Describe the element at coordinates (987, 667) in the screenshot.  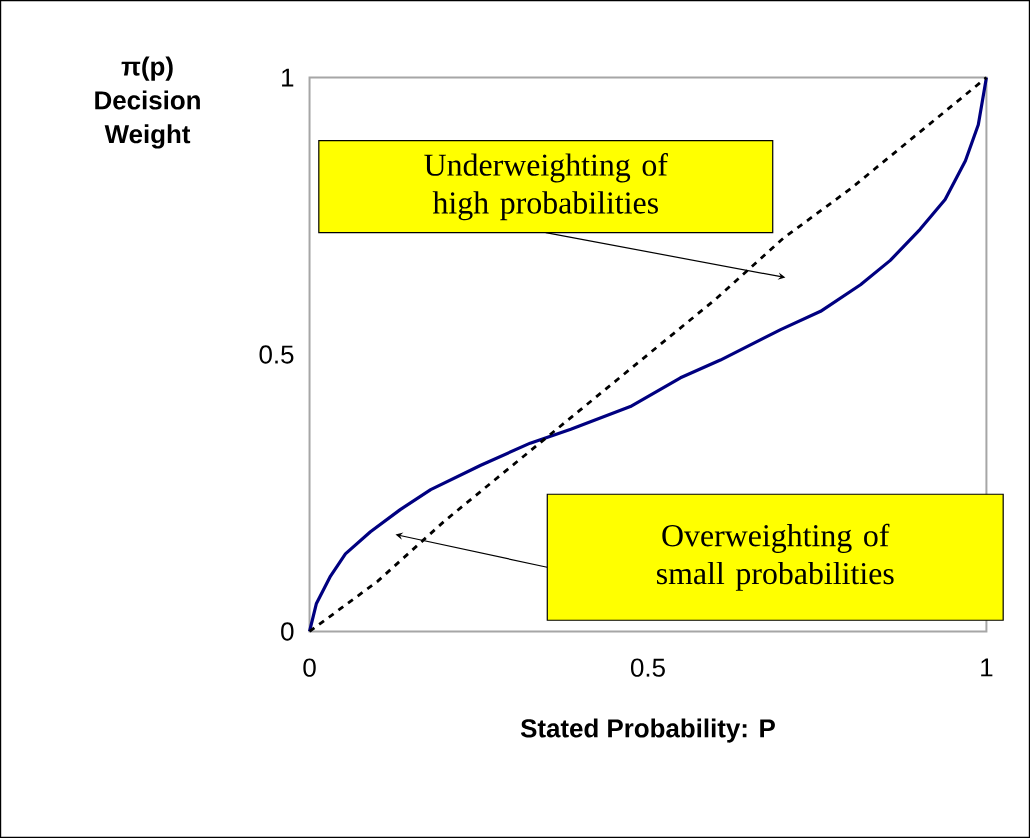
I see `x-tick-label: 1` at that location.